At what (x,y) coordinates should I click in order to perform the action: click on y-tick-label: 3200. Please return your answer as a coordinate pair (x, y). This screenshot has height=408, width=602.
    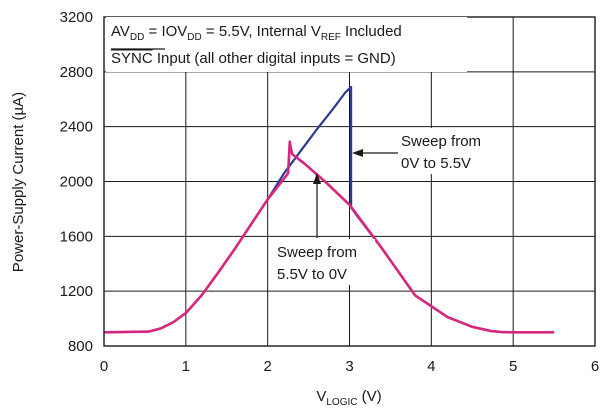
    Looking at the image, I should click on (76, 17).